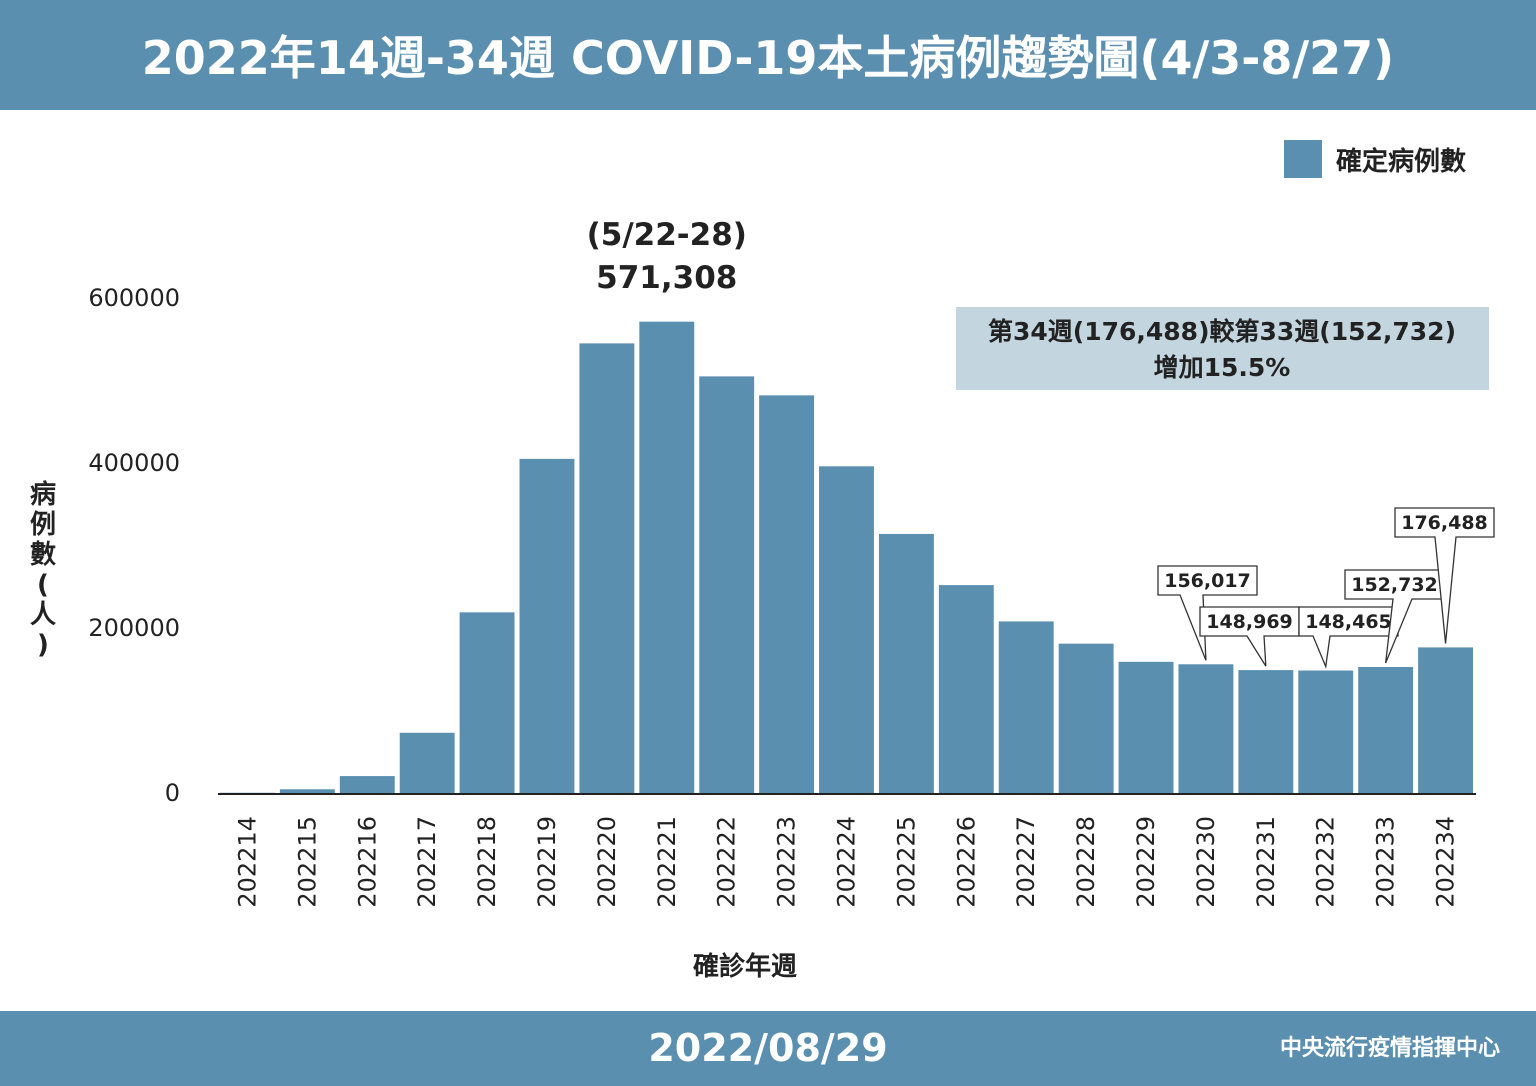 The width and height of the screenshot is (1536, 1086). I want to click on legend-swatch, so click(1303, 159).